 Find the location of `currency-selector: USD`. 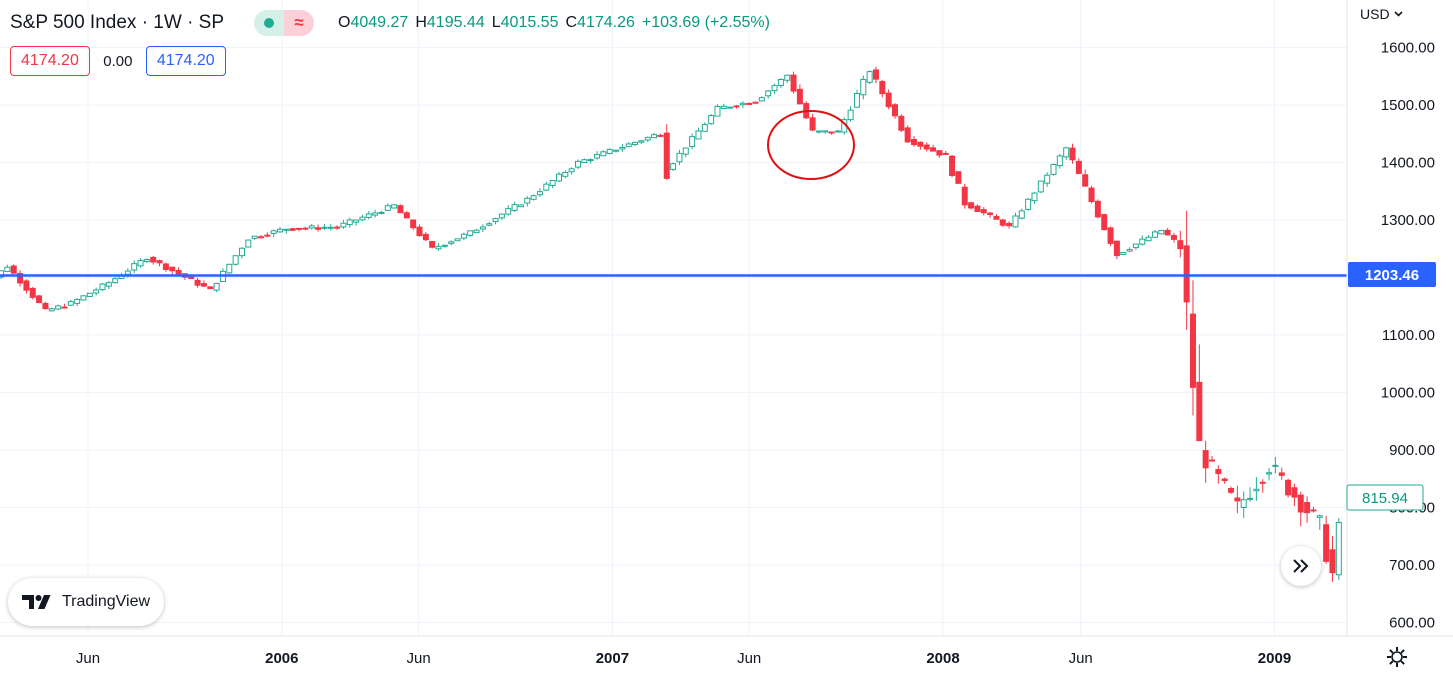

currency-selector: USD is located at coordinates (1381, 14).